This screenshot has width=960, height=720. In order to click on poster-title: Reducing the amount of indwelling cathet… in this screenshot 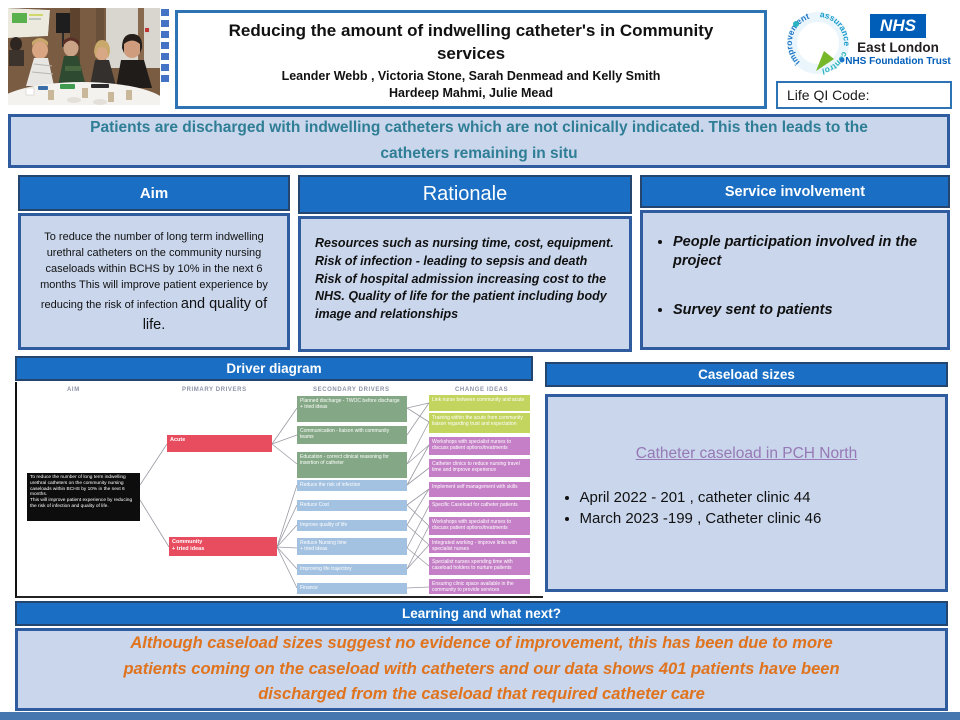, I will do `click(471, 42)`.